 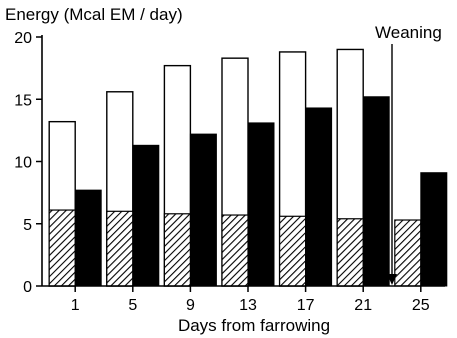 I want to click on weaning-arrow-head, so click(x=392, y=279).